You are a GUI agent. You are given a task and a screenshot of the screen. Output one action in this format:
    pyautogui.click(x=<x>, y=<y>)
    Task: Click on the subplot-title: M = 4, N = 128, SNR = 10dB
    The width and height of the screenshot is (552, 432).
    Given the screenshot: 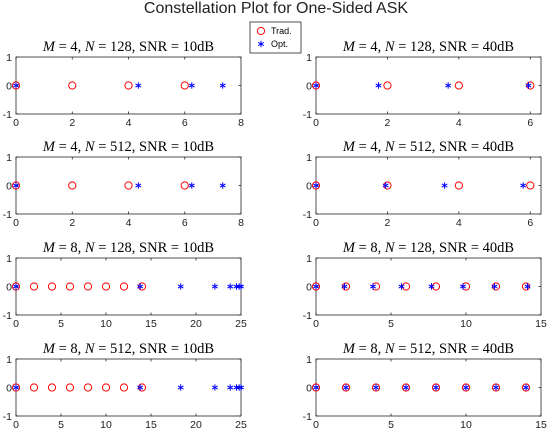 What is the action you would take?
    pyautogui.click(x=128, y=47)
    